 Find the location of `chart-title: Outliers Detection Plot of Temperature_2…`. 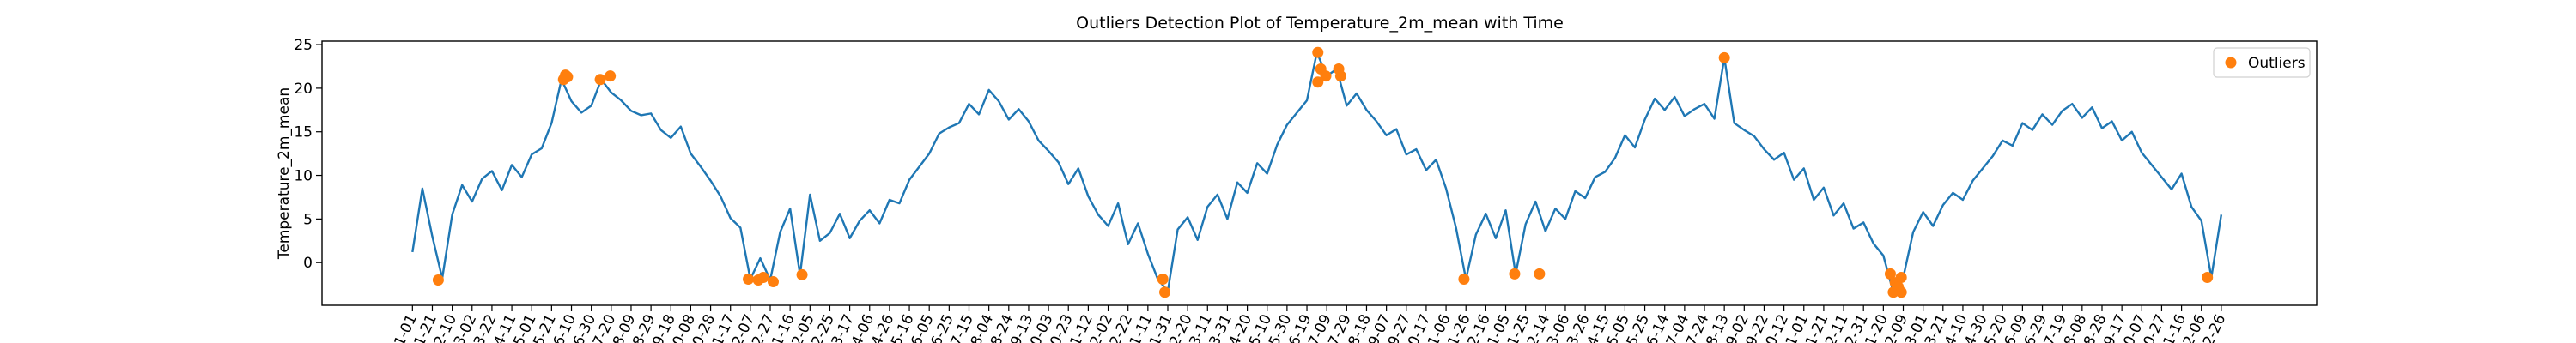

chart-title: Outliers Detection Plot of Temperature_2… is located at coordinates (1320, 24).